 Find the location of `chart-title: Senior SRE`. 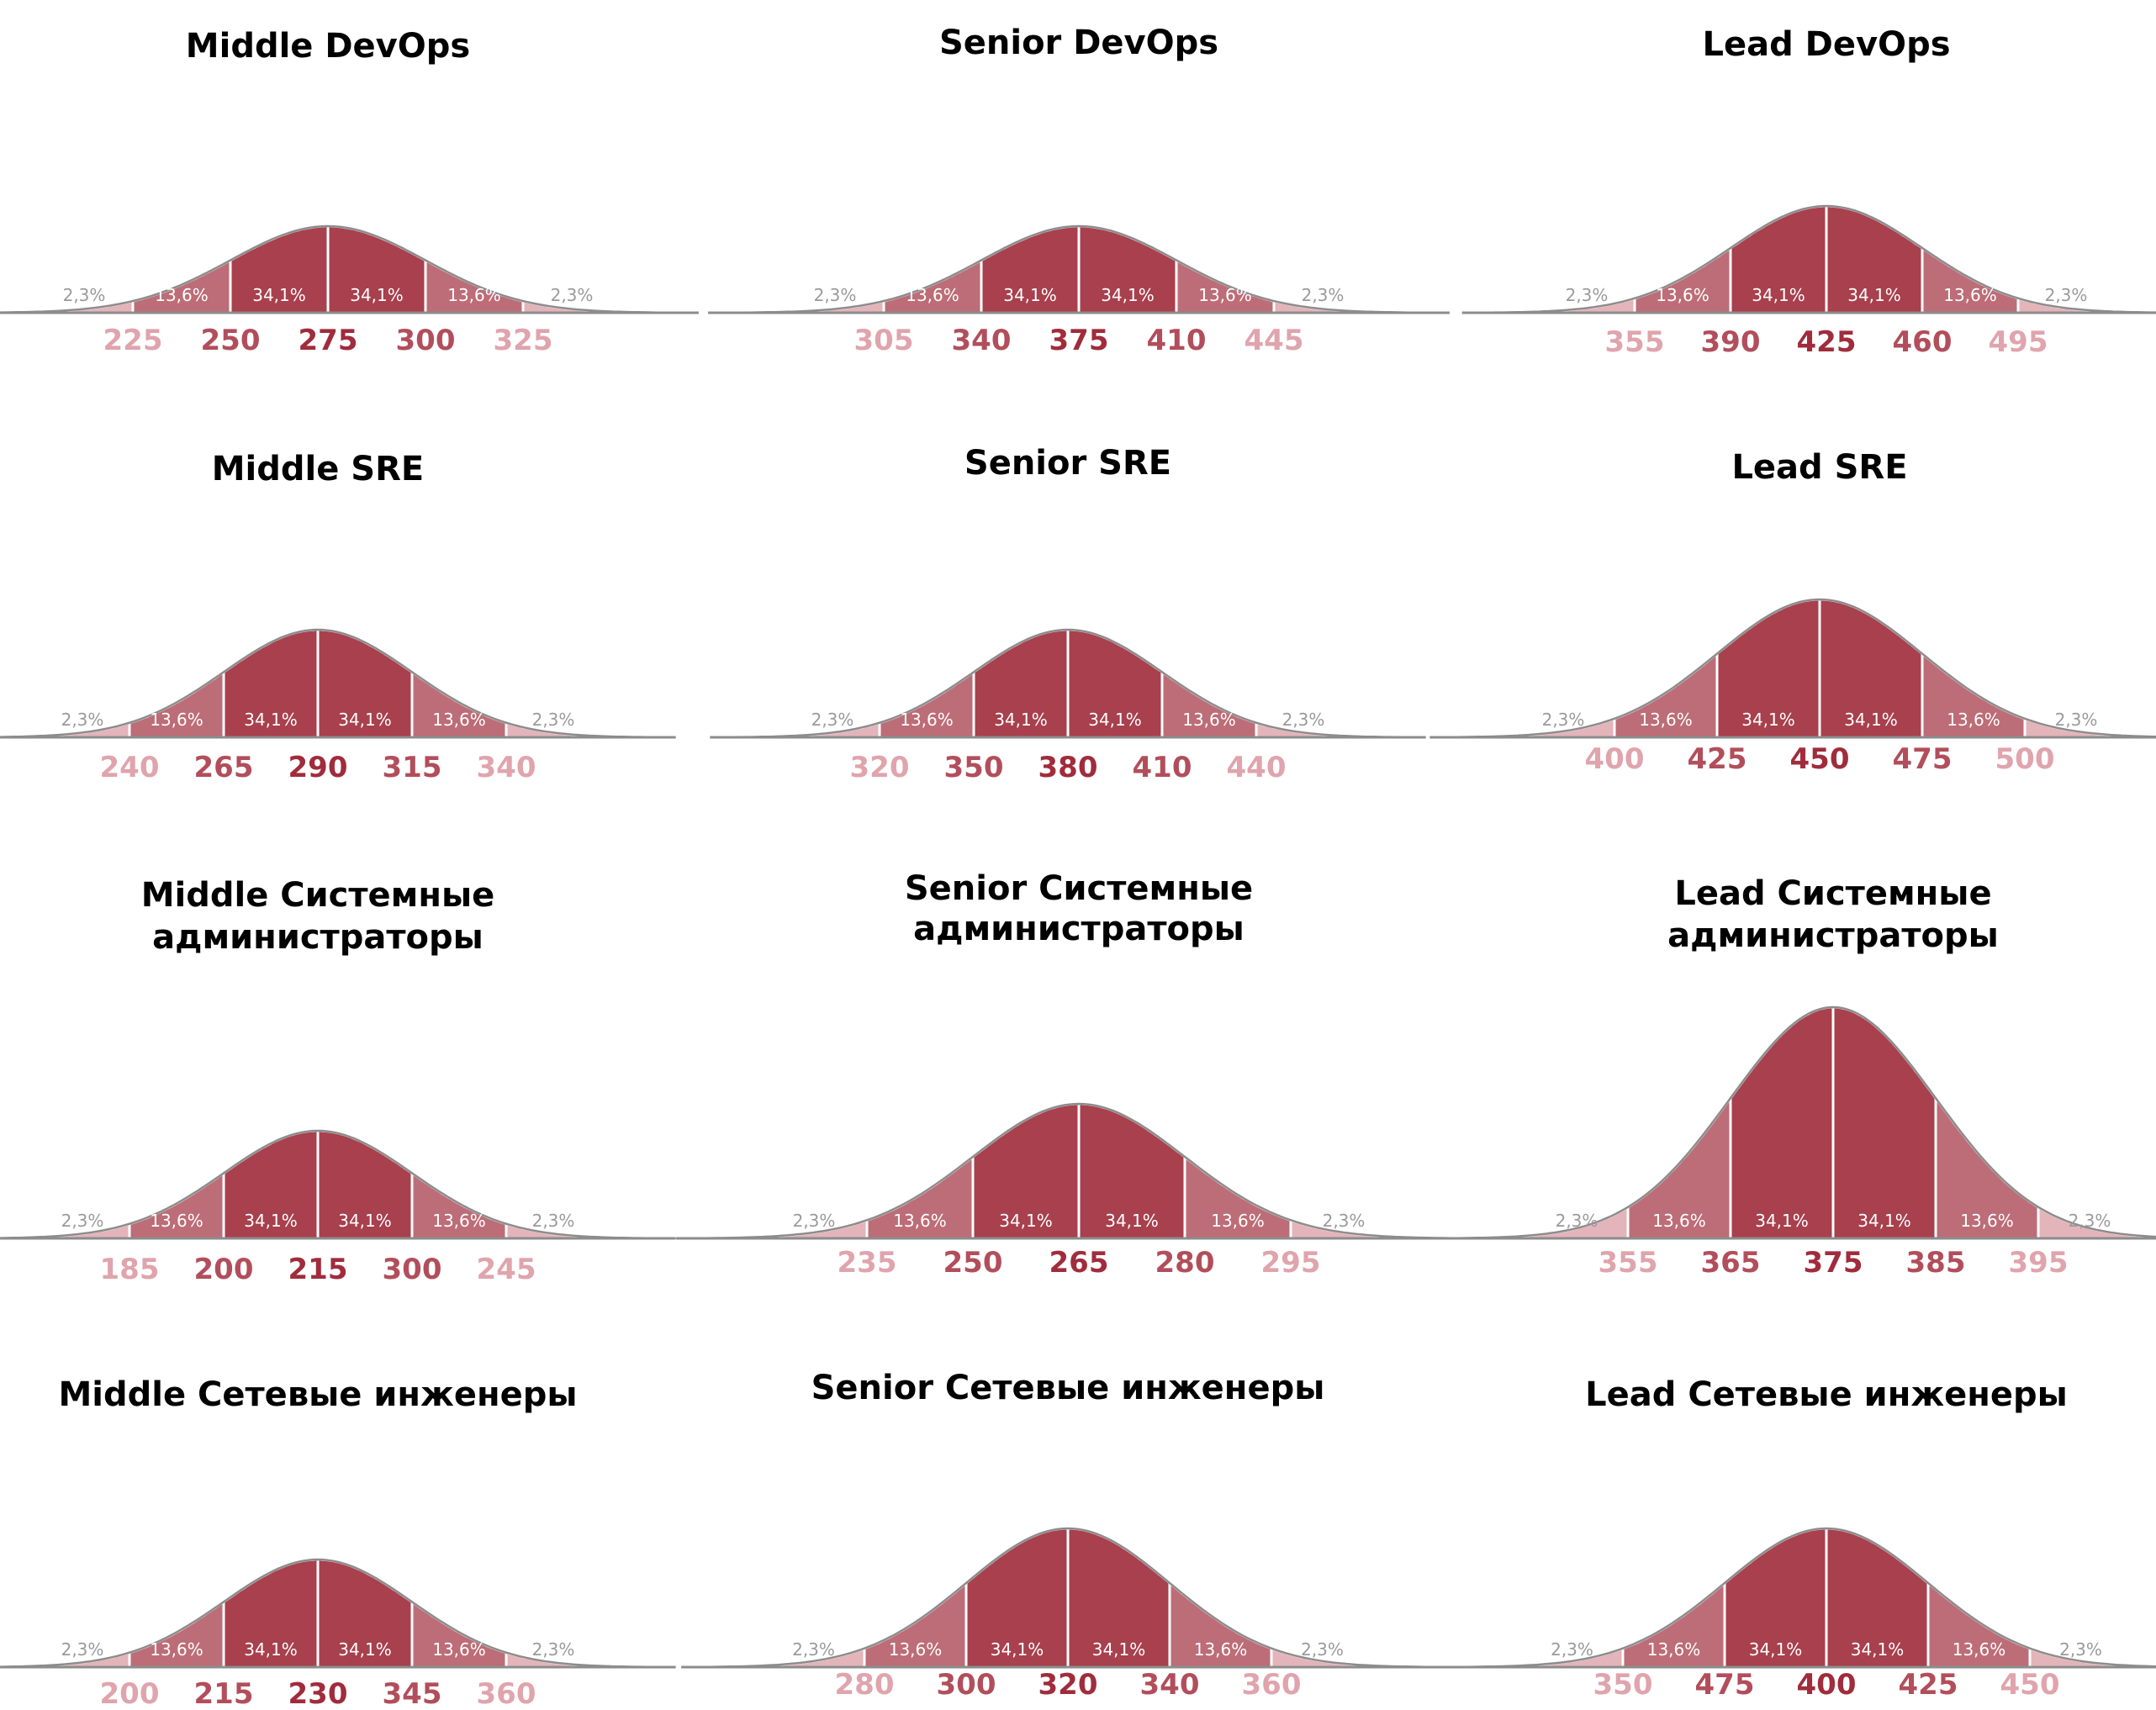

chart-title: Senior SRE is located at coordinates (1067, 463).